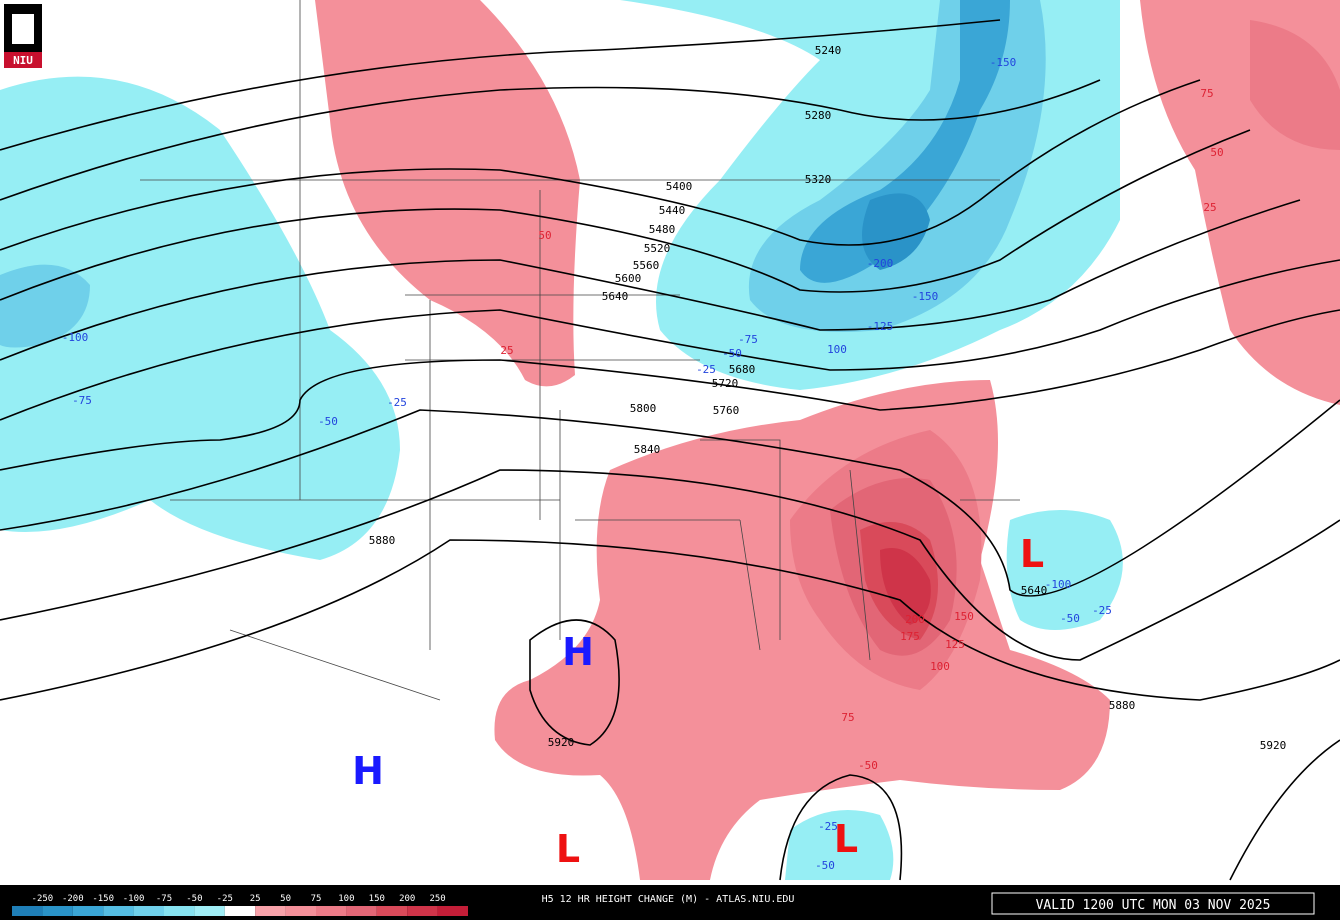  I want to click on height-label: 5320, so click(818, 179).